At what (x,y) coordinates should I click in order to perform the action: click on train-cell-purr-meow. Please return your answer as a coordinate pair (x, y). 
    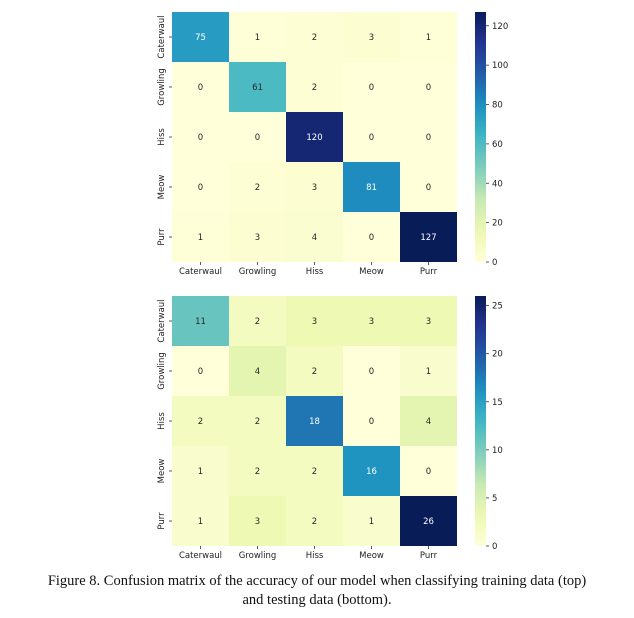
    Looking at the image, I should click on (371, 237).